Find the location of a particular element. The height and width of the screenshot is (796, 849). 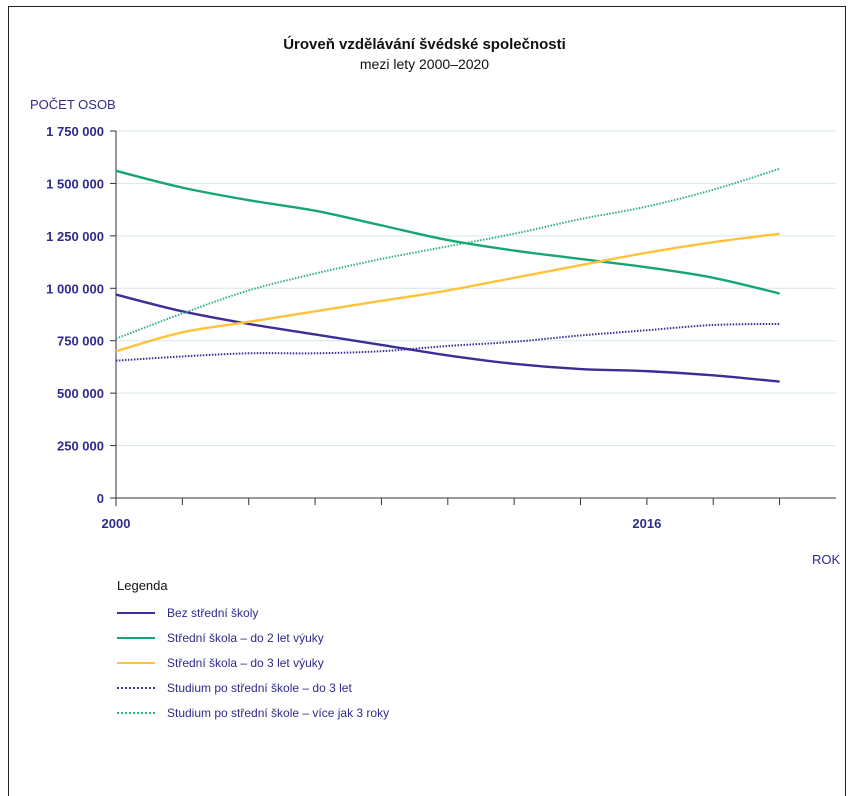

legend-item: Studium po střední škole – do 3 let is located at coordinates (253, 687).